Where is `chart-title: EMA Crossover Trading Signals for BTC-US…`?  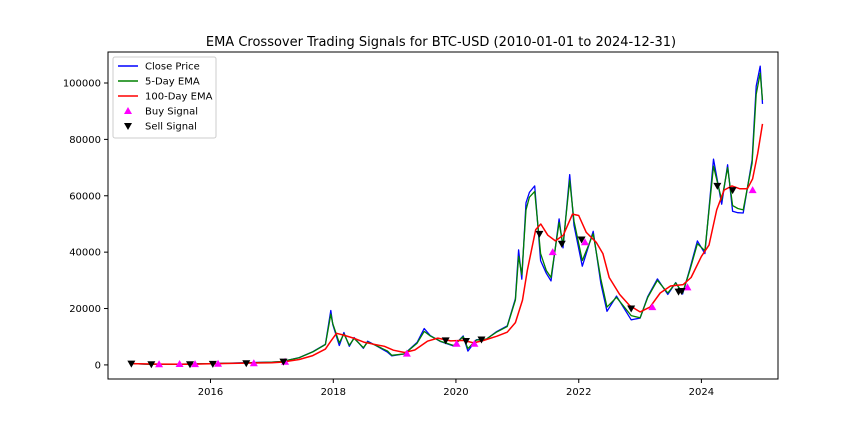
chart-title: EMA Crossover Trading Signals for BTC-US… is located at coordinates (441, 42).